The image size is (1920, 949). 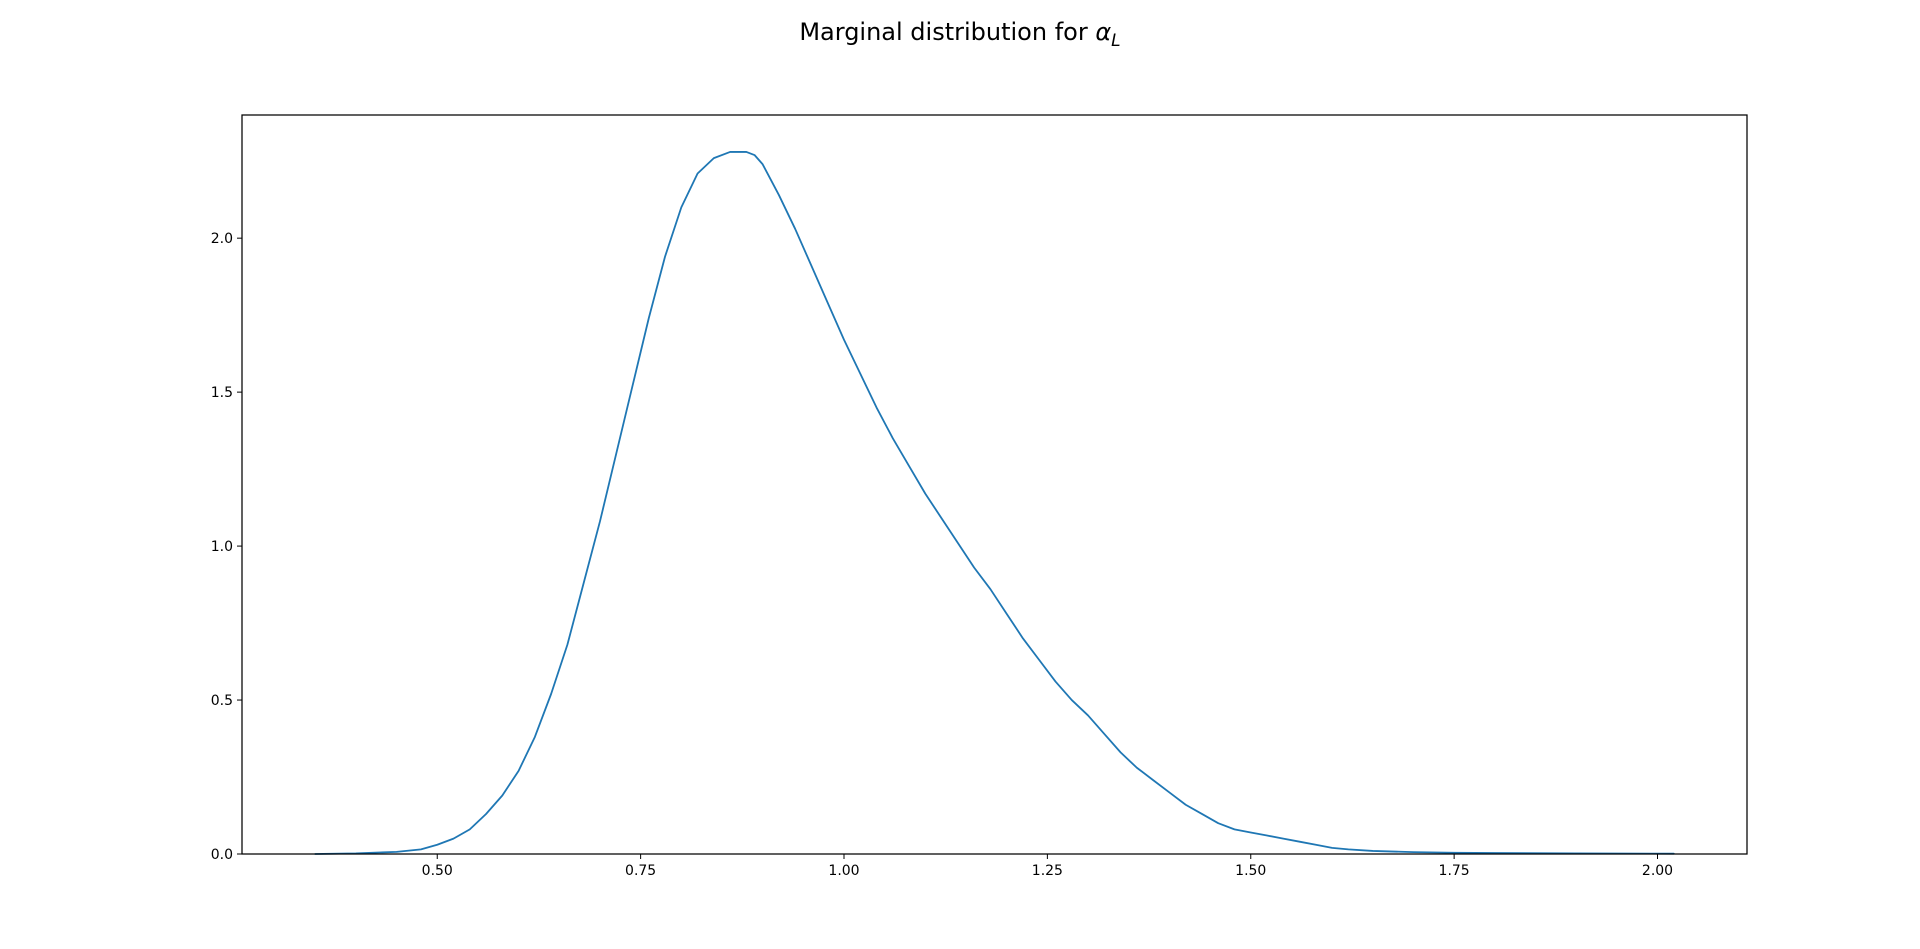 What do you see at coordinates (947, 32) in the screenshot?
I see `chart-title-text: Marginal distribution for` at bounding box center [947, 32].